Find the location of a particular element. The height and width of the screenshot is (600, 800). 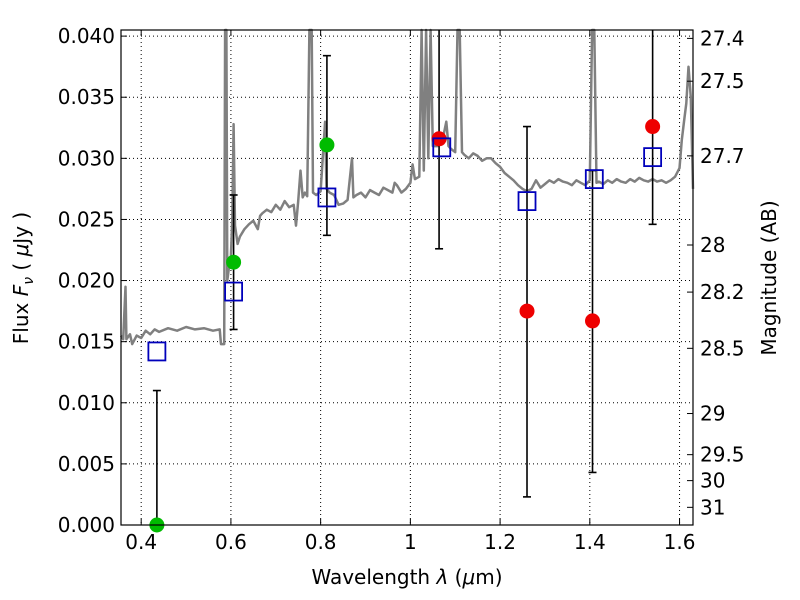

y2-tick-label: 29.5 is located at coordinates (722, 455).